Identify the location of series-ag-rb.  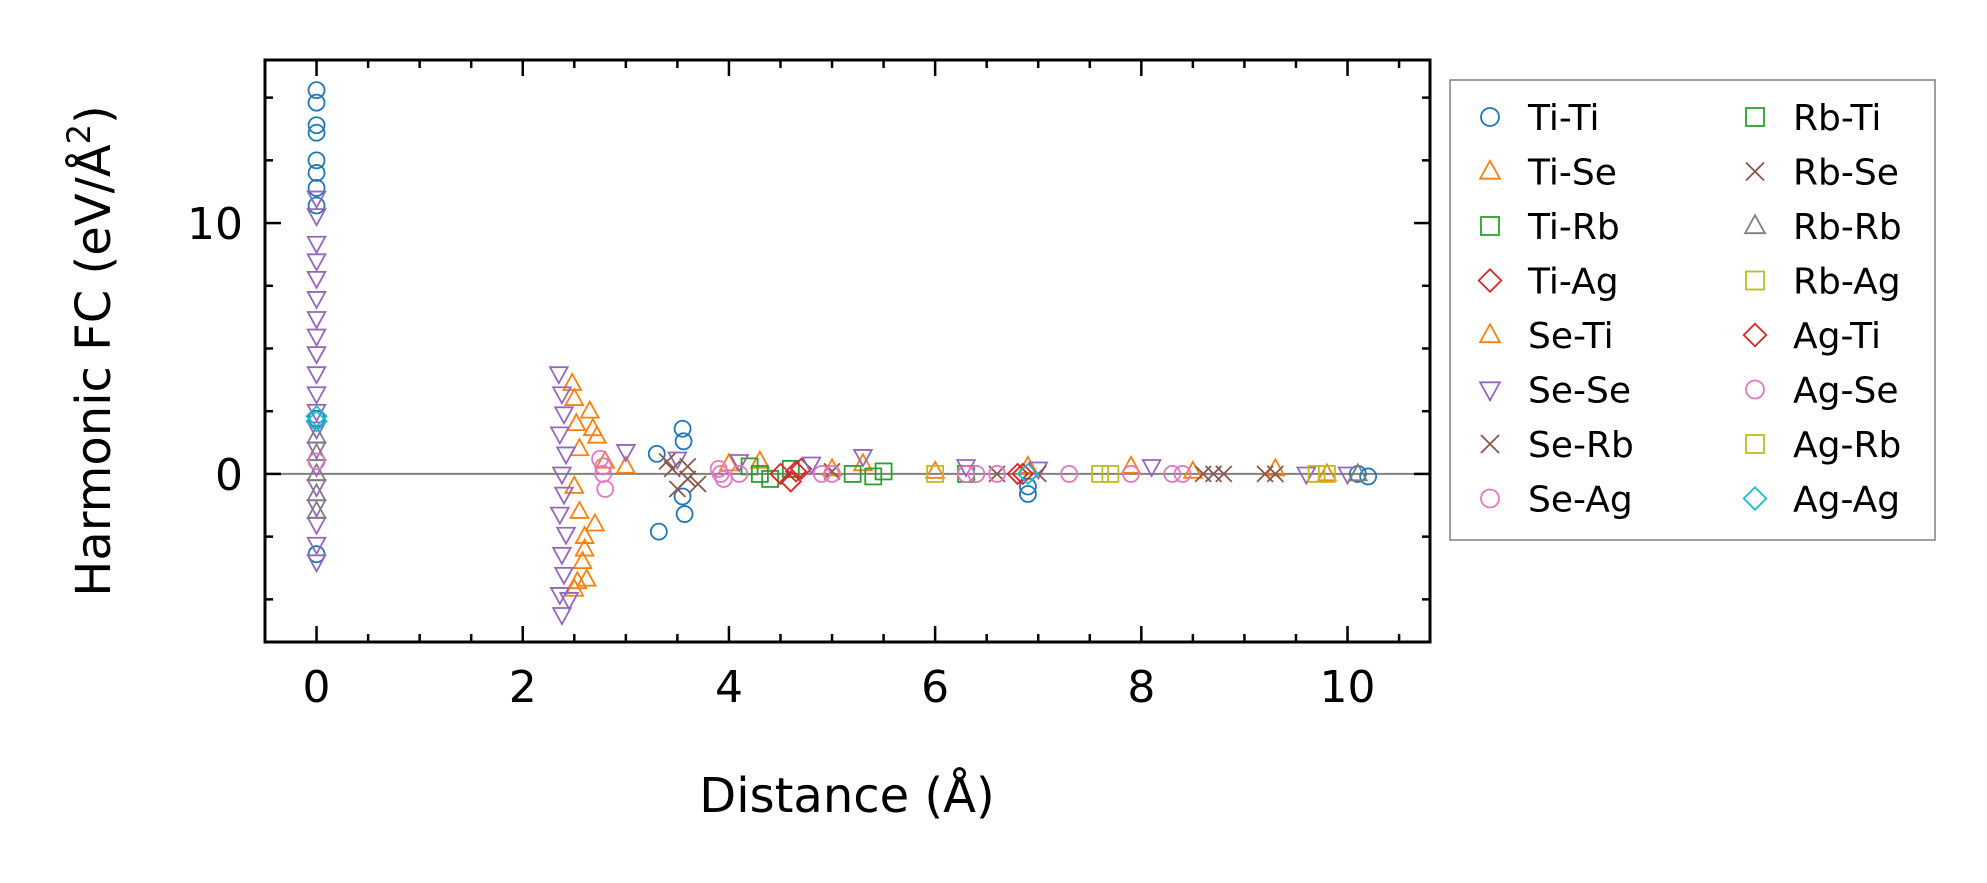
(1208, 474).